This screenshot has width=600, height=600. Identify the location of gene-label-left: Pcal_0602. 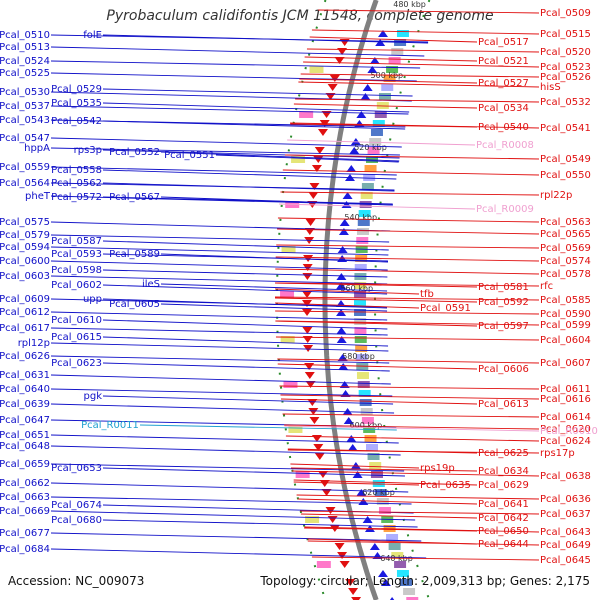
(76, 285).